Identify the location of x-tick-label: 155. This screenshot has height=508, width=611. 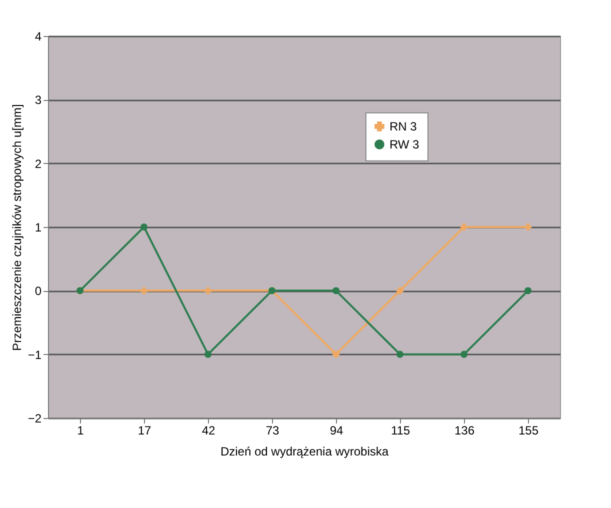
(528, 431).